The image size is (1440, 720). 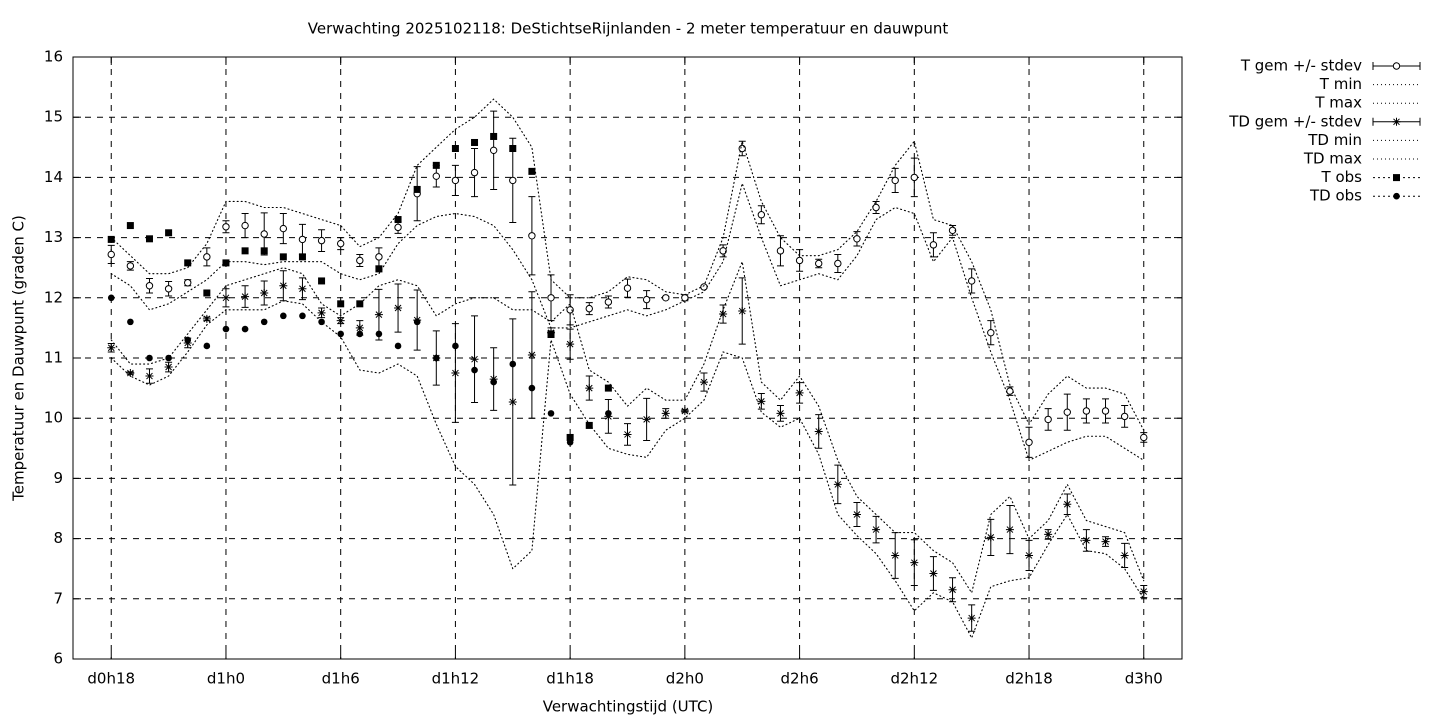 I want to click on legend-label: T gem +/- stdev, so click(x=1301, y=66).